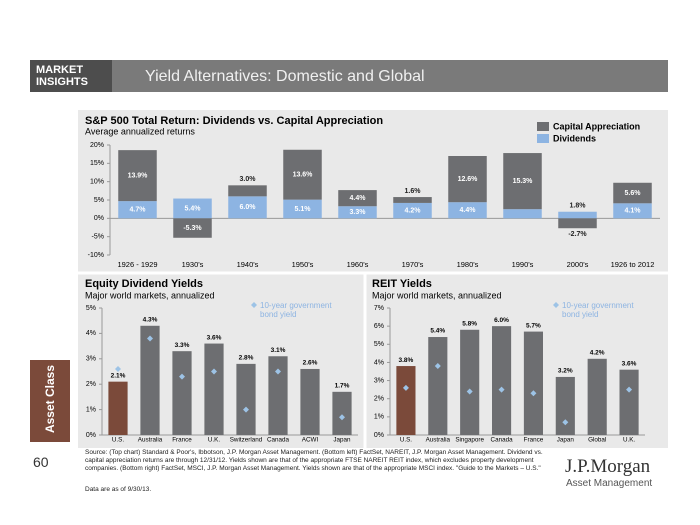 Image resolution: width=700 pixels, height=525 pixels. Describe the element at coordinates (406, 360) in the screenshot. I see `value-label: 3.8%` at that location.